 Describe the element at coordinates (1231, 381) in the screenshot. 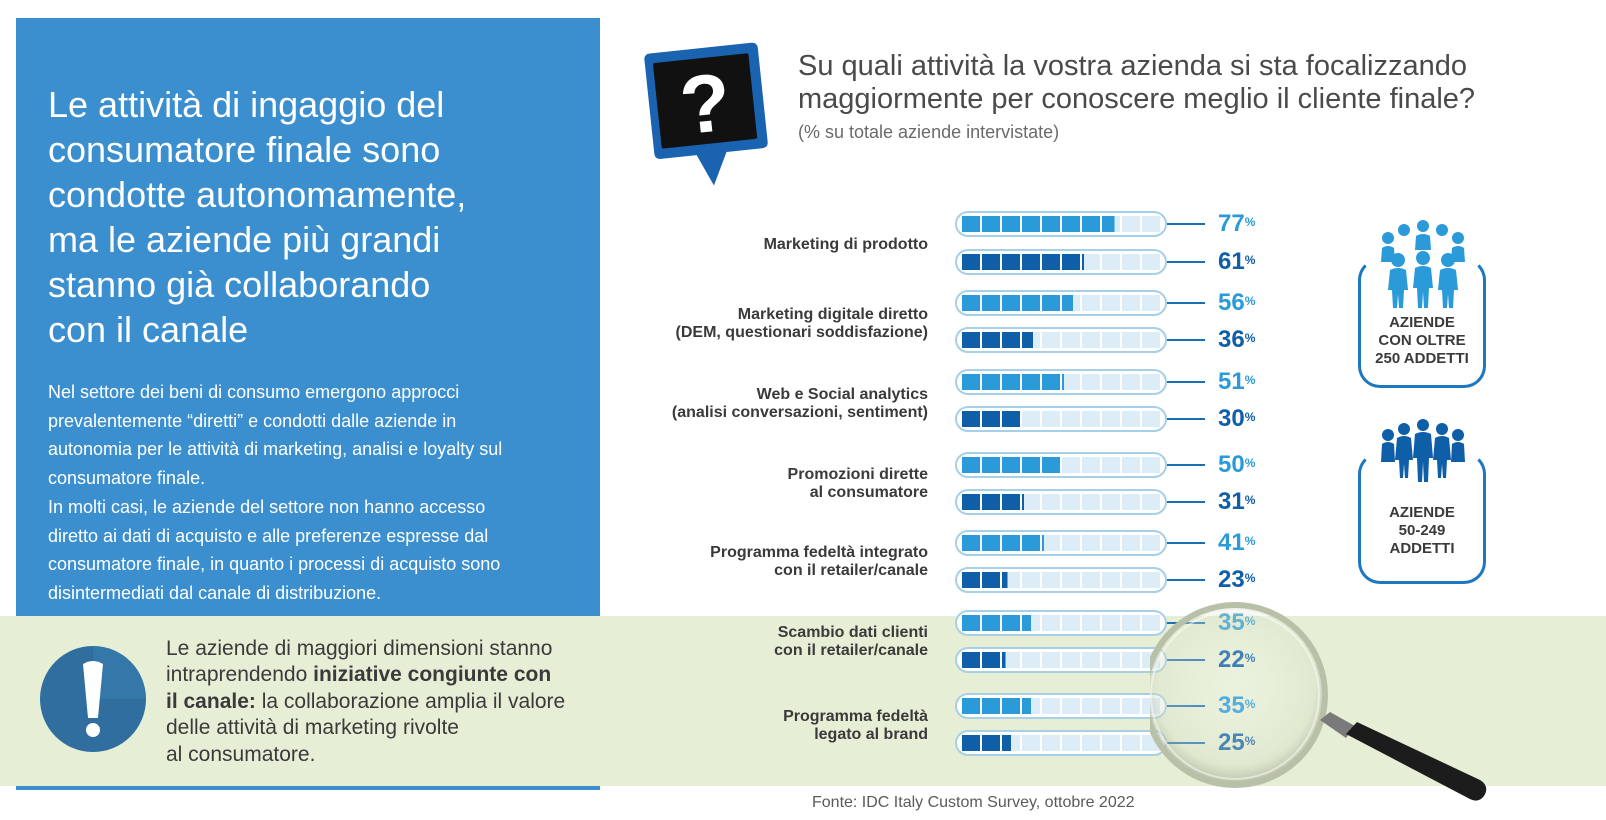

I see `value-number: 51` at that location.